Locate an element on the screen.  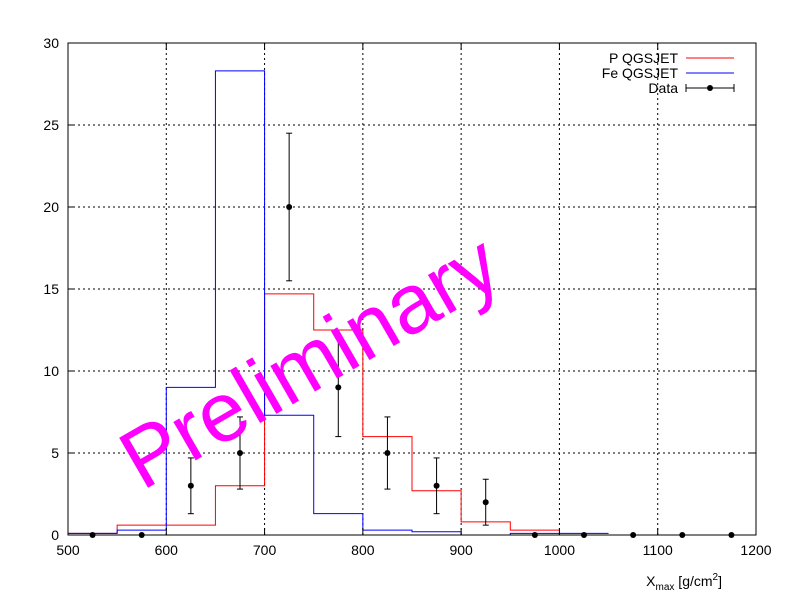
legend-label-data: Data is located at coordinates (663, 88).